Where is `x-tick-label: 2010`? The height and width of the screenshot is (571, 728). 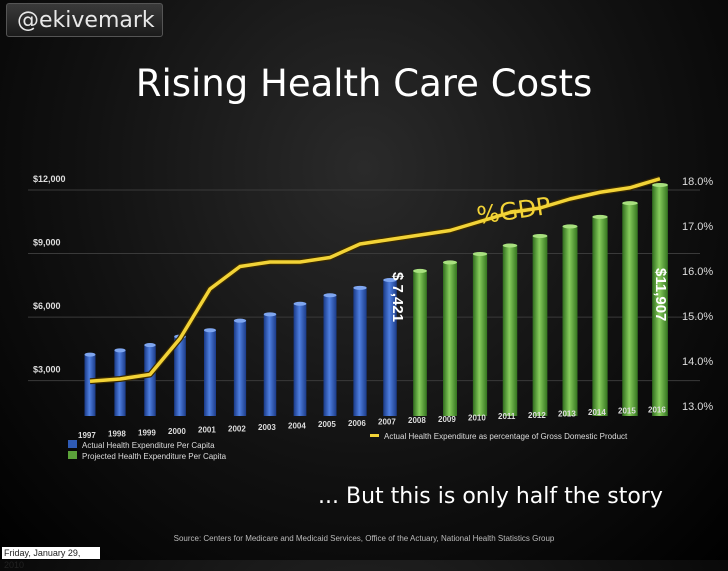 x-tick-label: 2010 is located at coordinates (477, 417).